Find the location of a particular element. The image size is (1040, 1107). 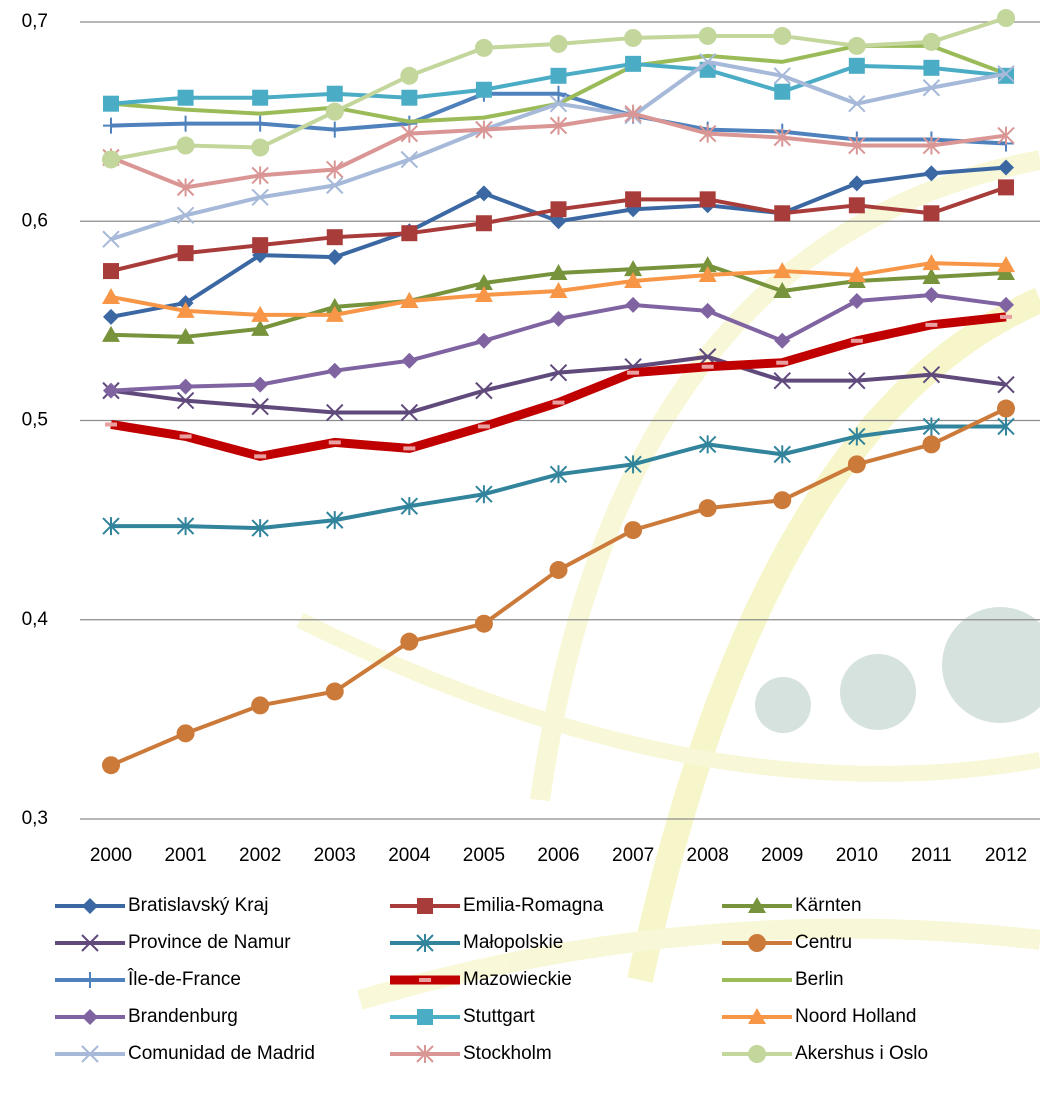

legend-label: Brandenburg is located at coordinates (183, 1016).